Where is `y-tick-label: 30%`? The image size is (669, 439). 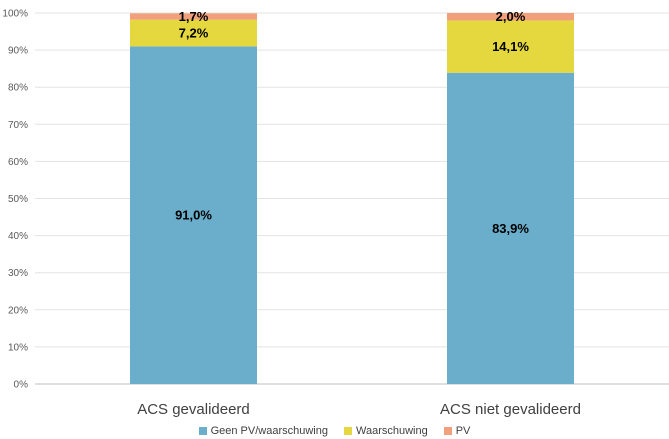
y-tick-label: 30% is located at coordinates (18, 273).